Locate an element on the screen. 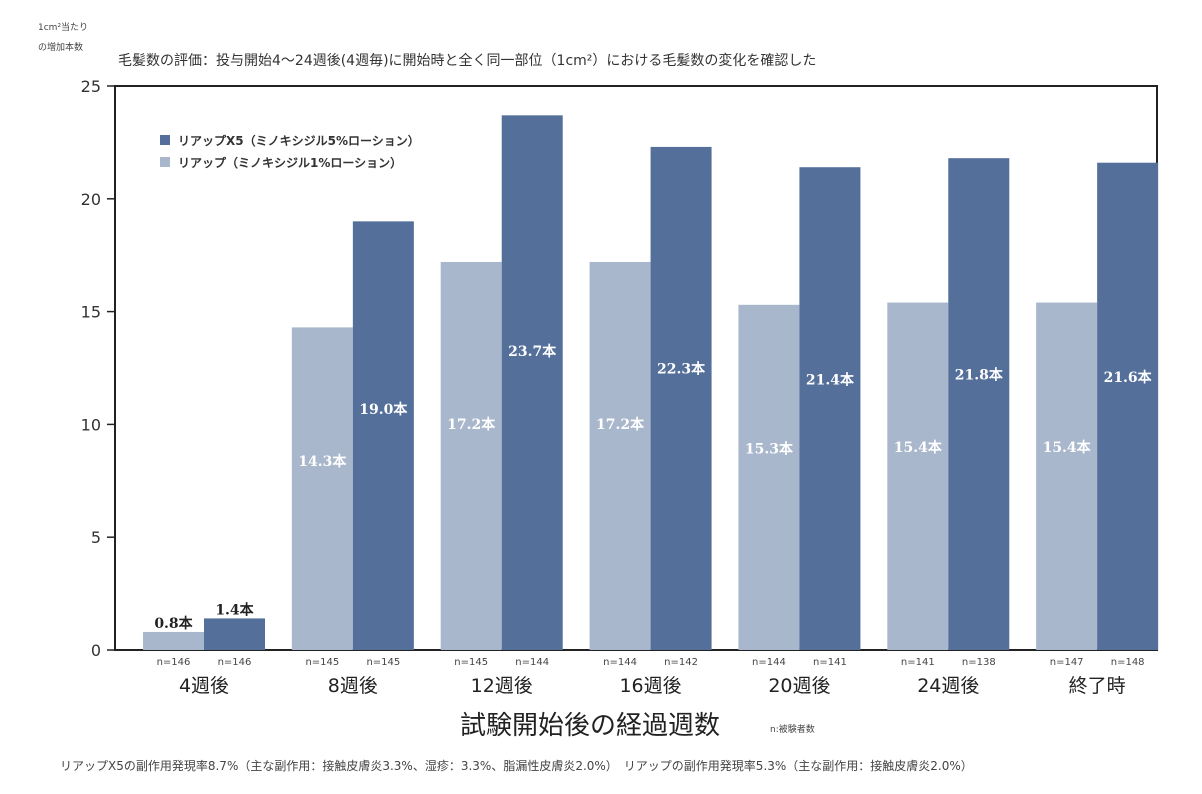 The height and width of the screenshot is (794, 1202). y-tick-label: 10 is located at coordinates (91, 424).